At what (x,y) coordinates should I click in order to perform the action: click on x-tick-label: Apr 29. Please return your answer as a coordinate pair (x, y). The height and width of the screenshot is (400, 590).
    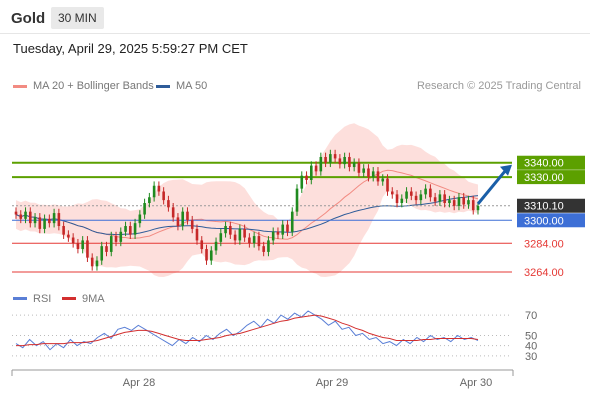
    Looking at the image, I should click on (332, 383).